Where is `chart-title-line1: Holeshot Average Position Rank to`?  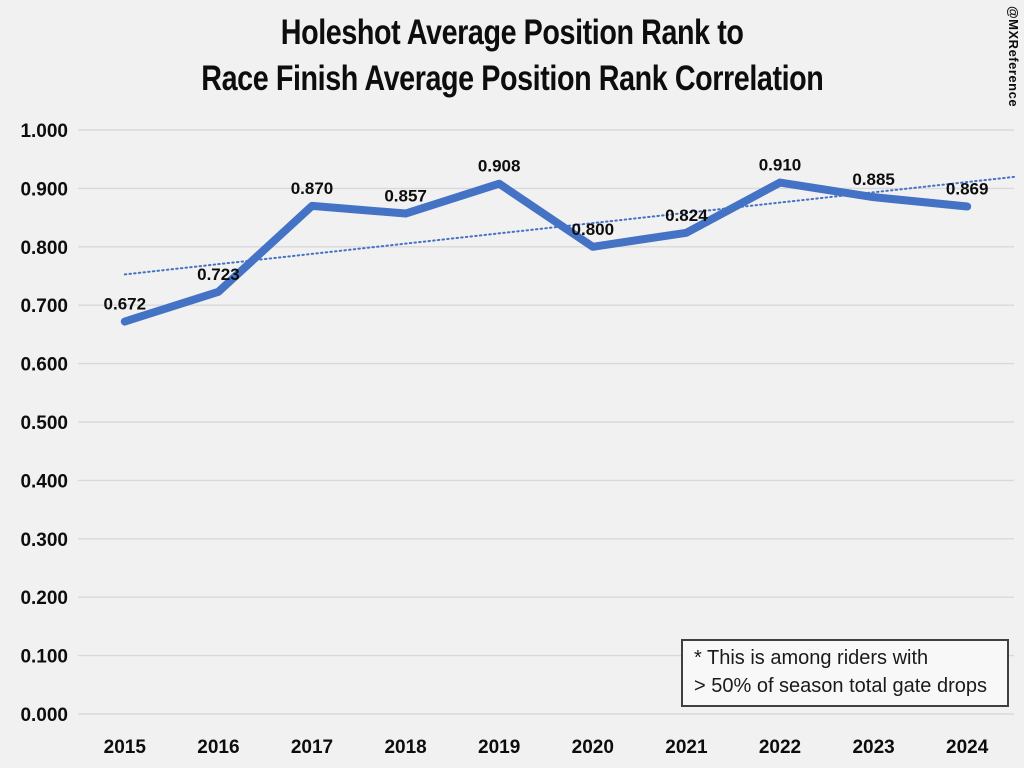
chart-title-line1: Holeshot Average Position Rank to is located at coordinates (512, 32).